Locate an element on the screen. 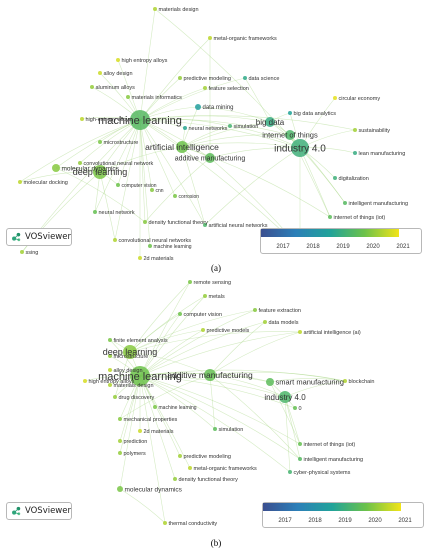  node-label: internet of things is located at coordinates (290, 135).